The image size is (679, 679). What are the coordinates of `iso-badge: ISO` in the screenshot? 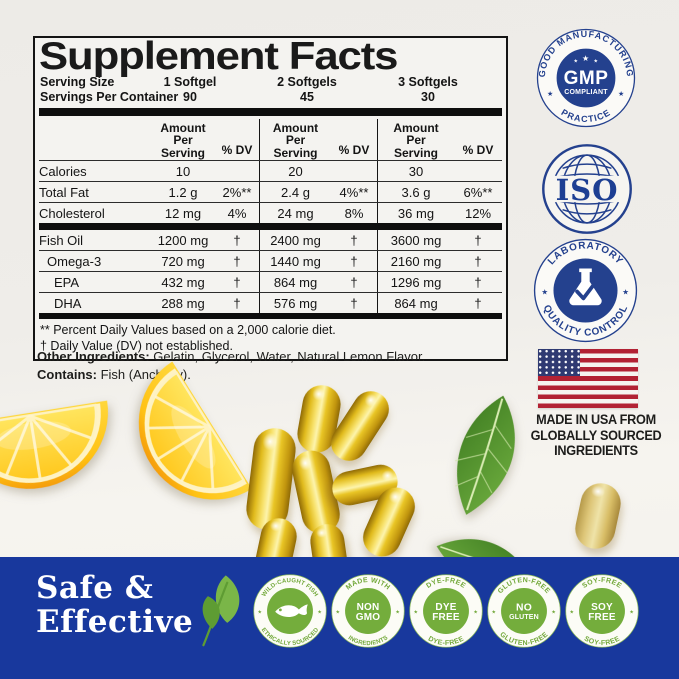 It's located at (587, 189).